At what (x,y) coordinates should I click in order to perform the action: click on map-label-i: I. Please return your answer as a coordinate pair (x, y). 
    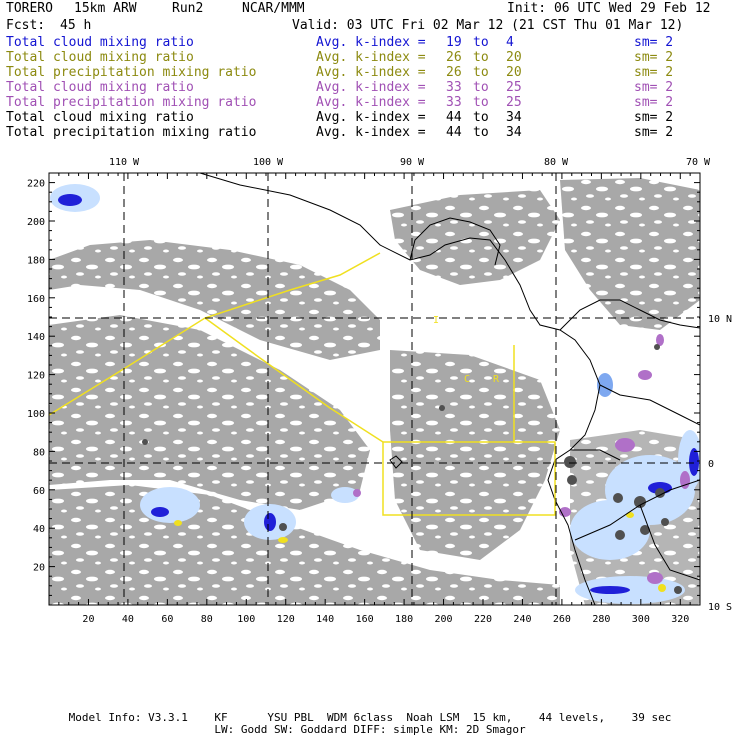
    Looking at the image, I should click on (436, 320).